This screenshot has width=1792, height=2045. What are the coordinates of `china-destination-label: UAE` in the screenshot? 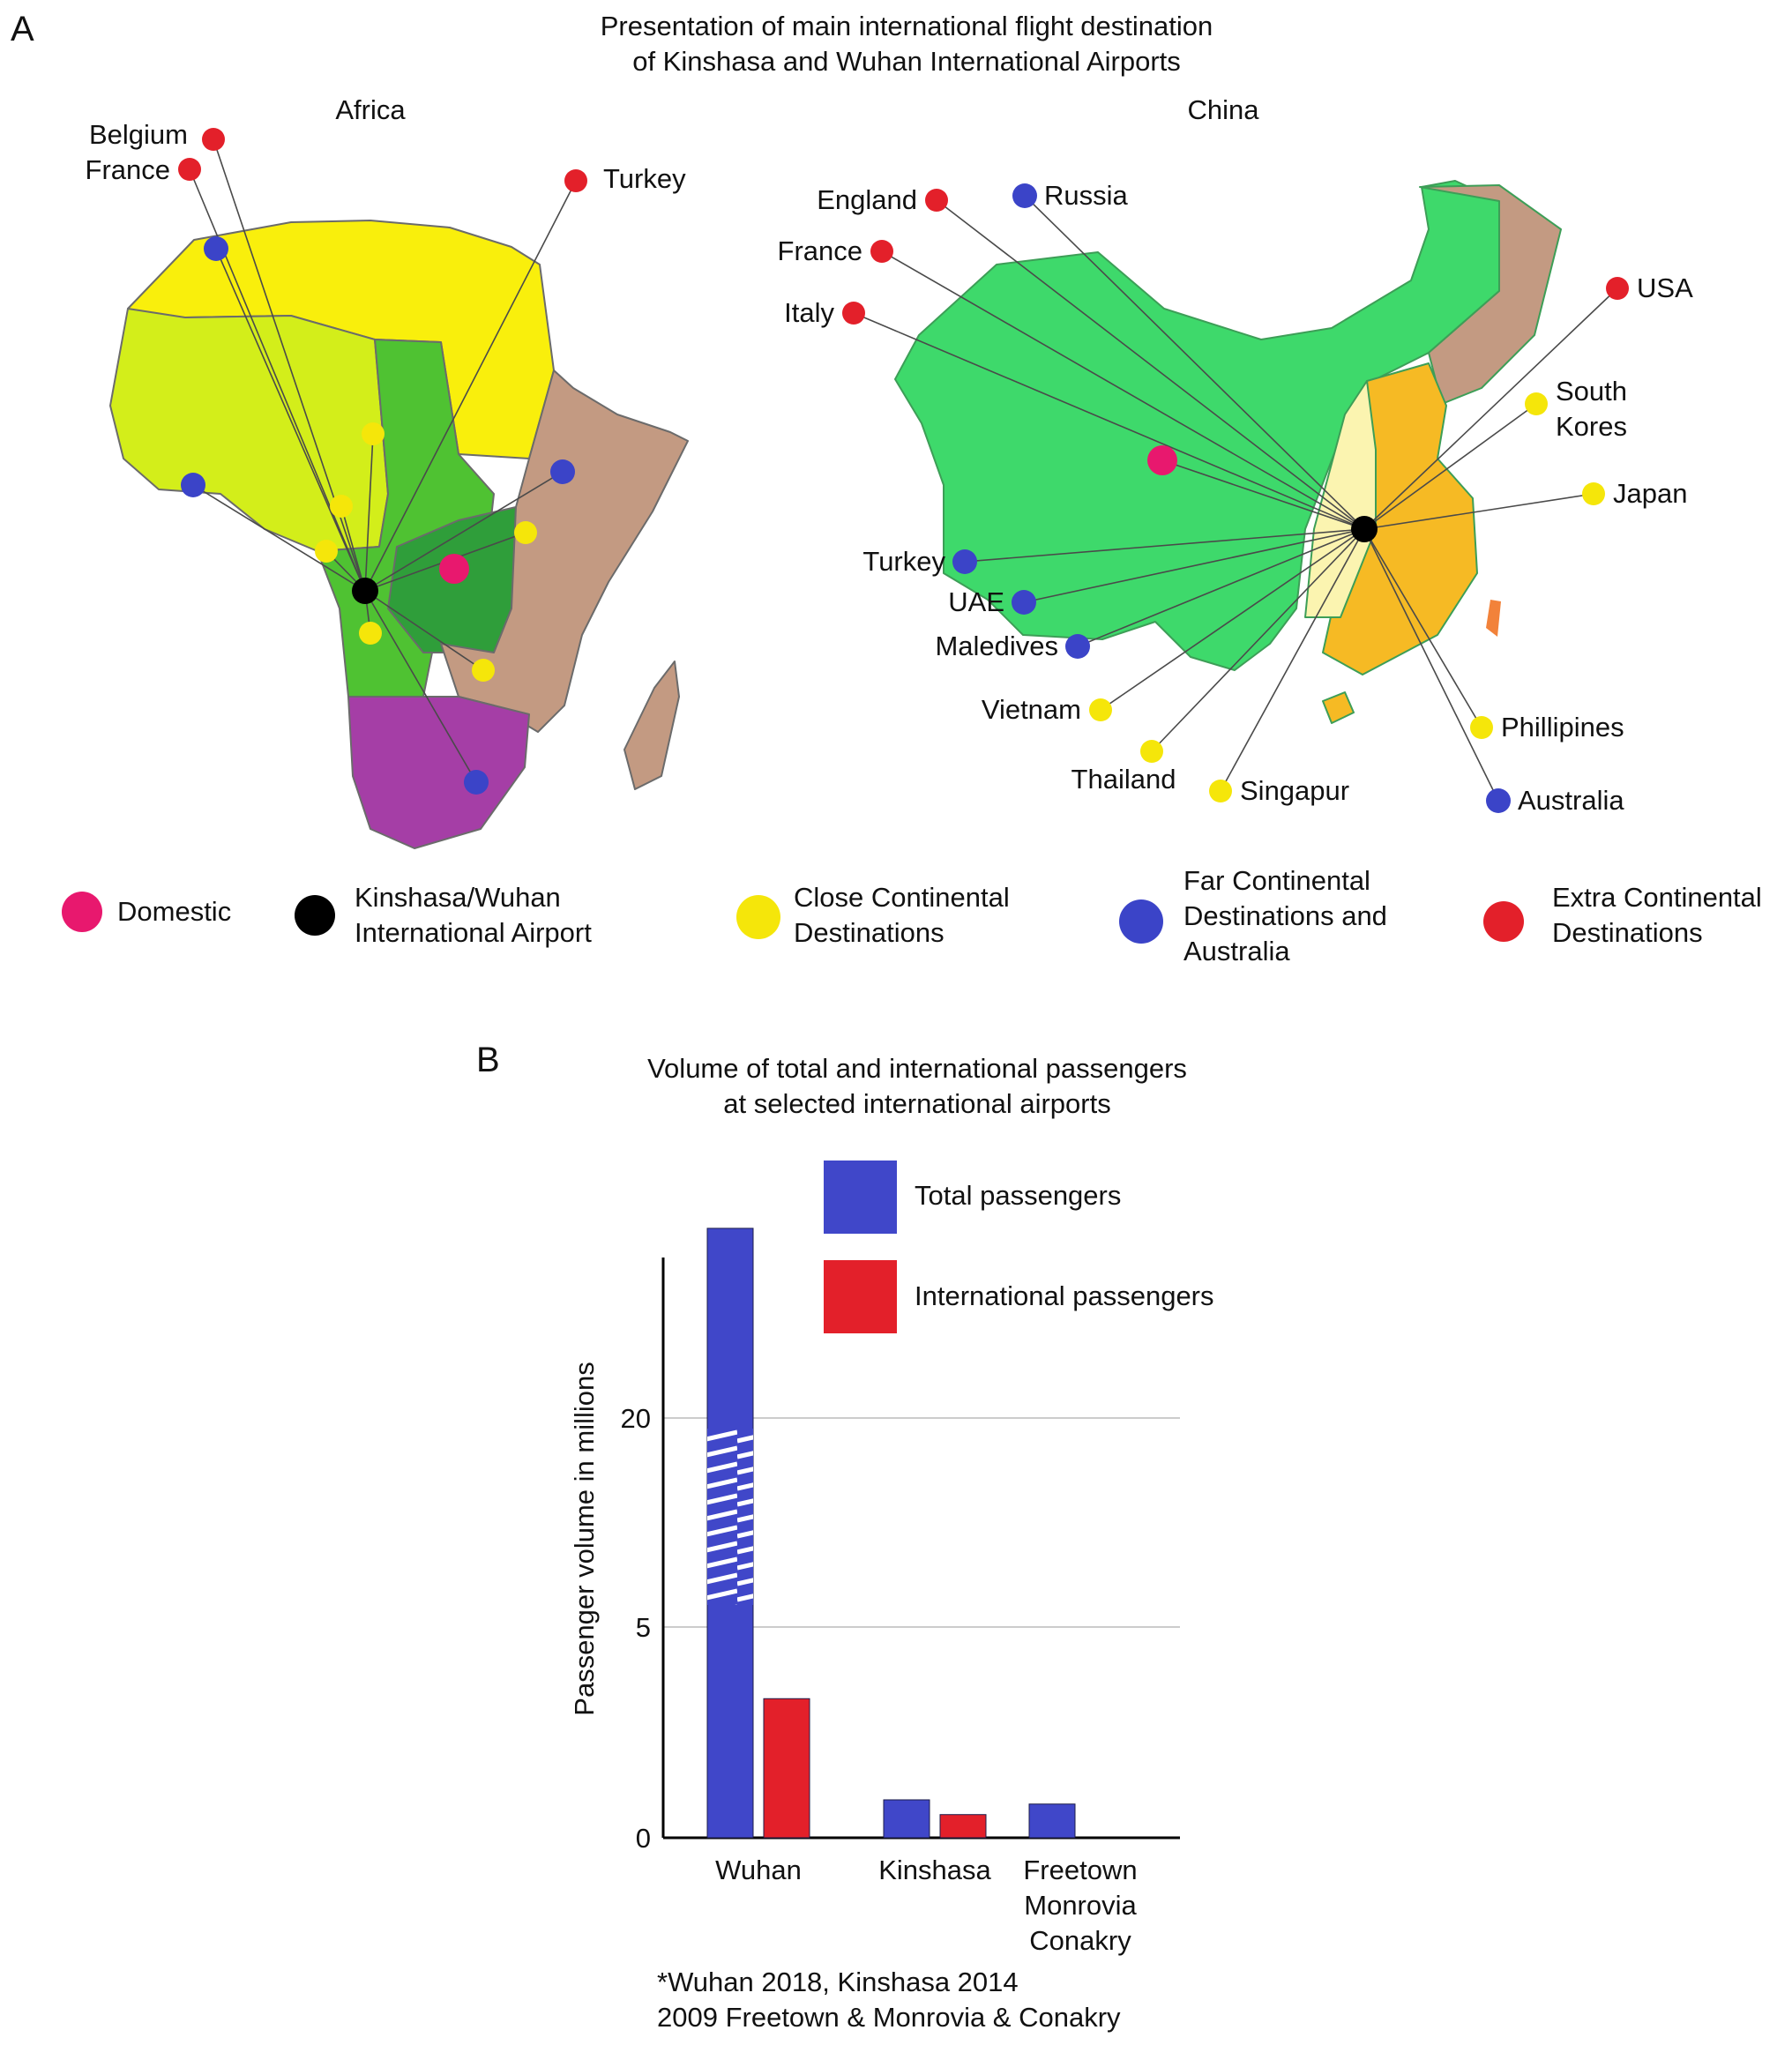 It's located at (976, 601).